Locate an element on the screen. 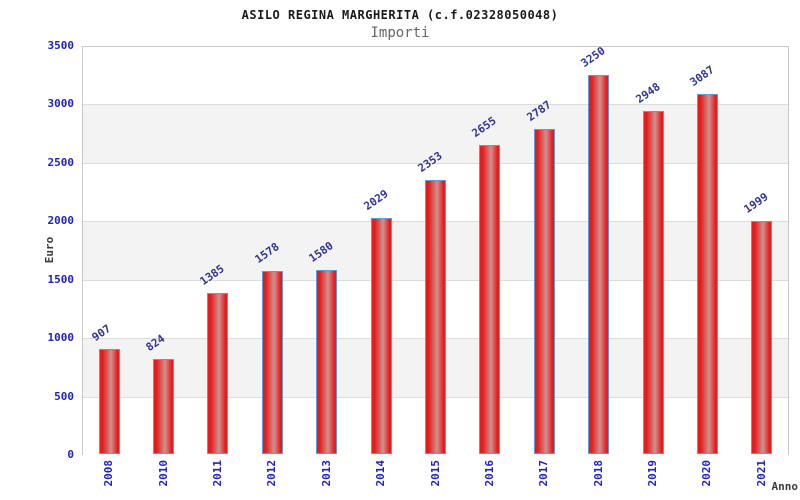 This screenshot has height=500, width=800. x-tick-label: 2020 is located at coordinates (707, 473).